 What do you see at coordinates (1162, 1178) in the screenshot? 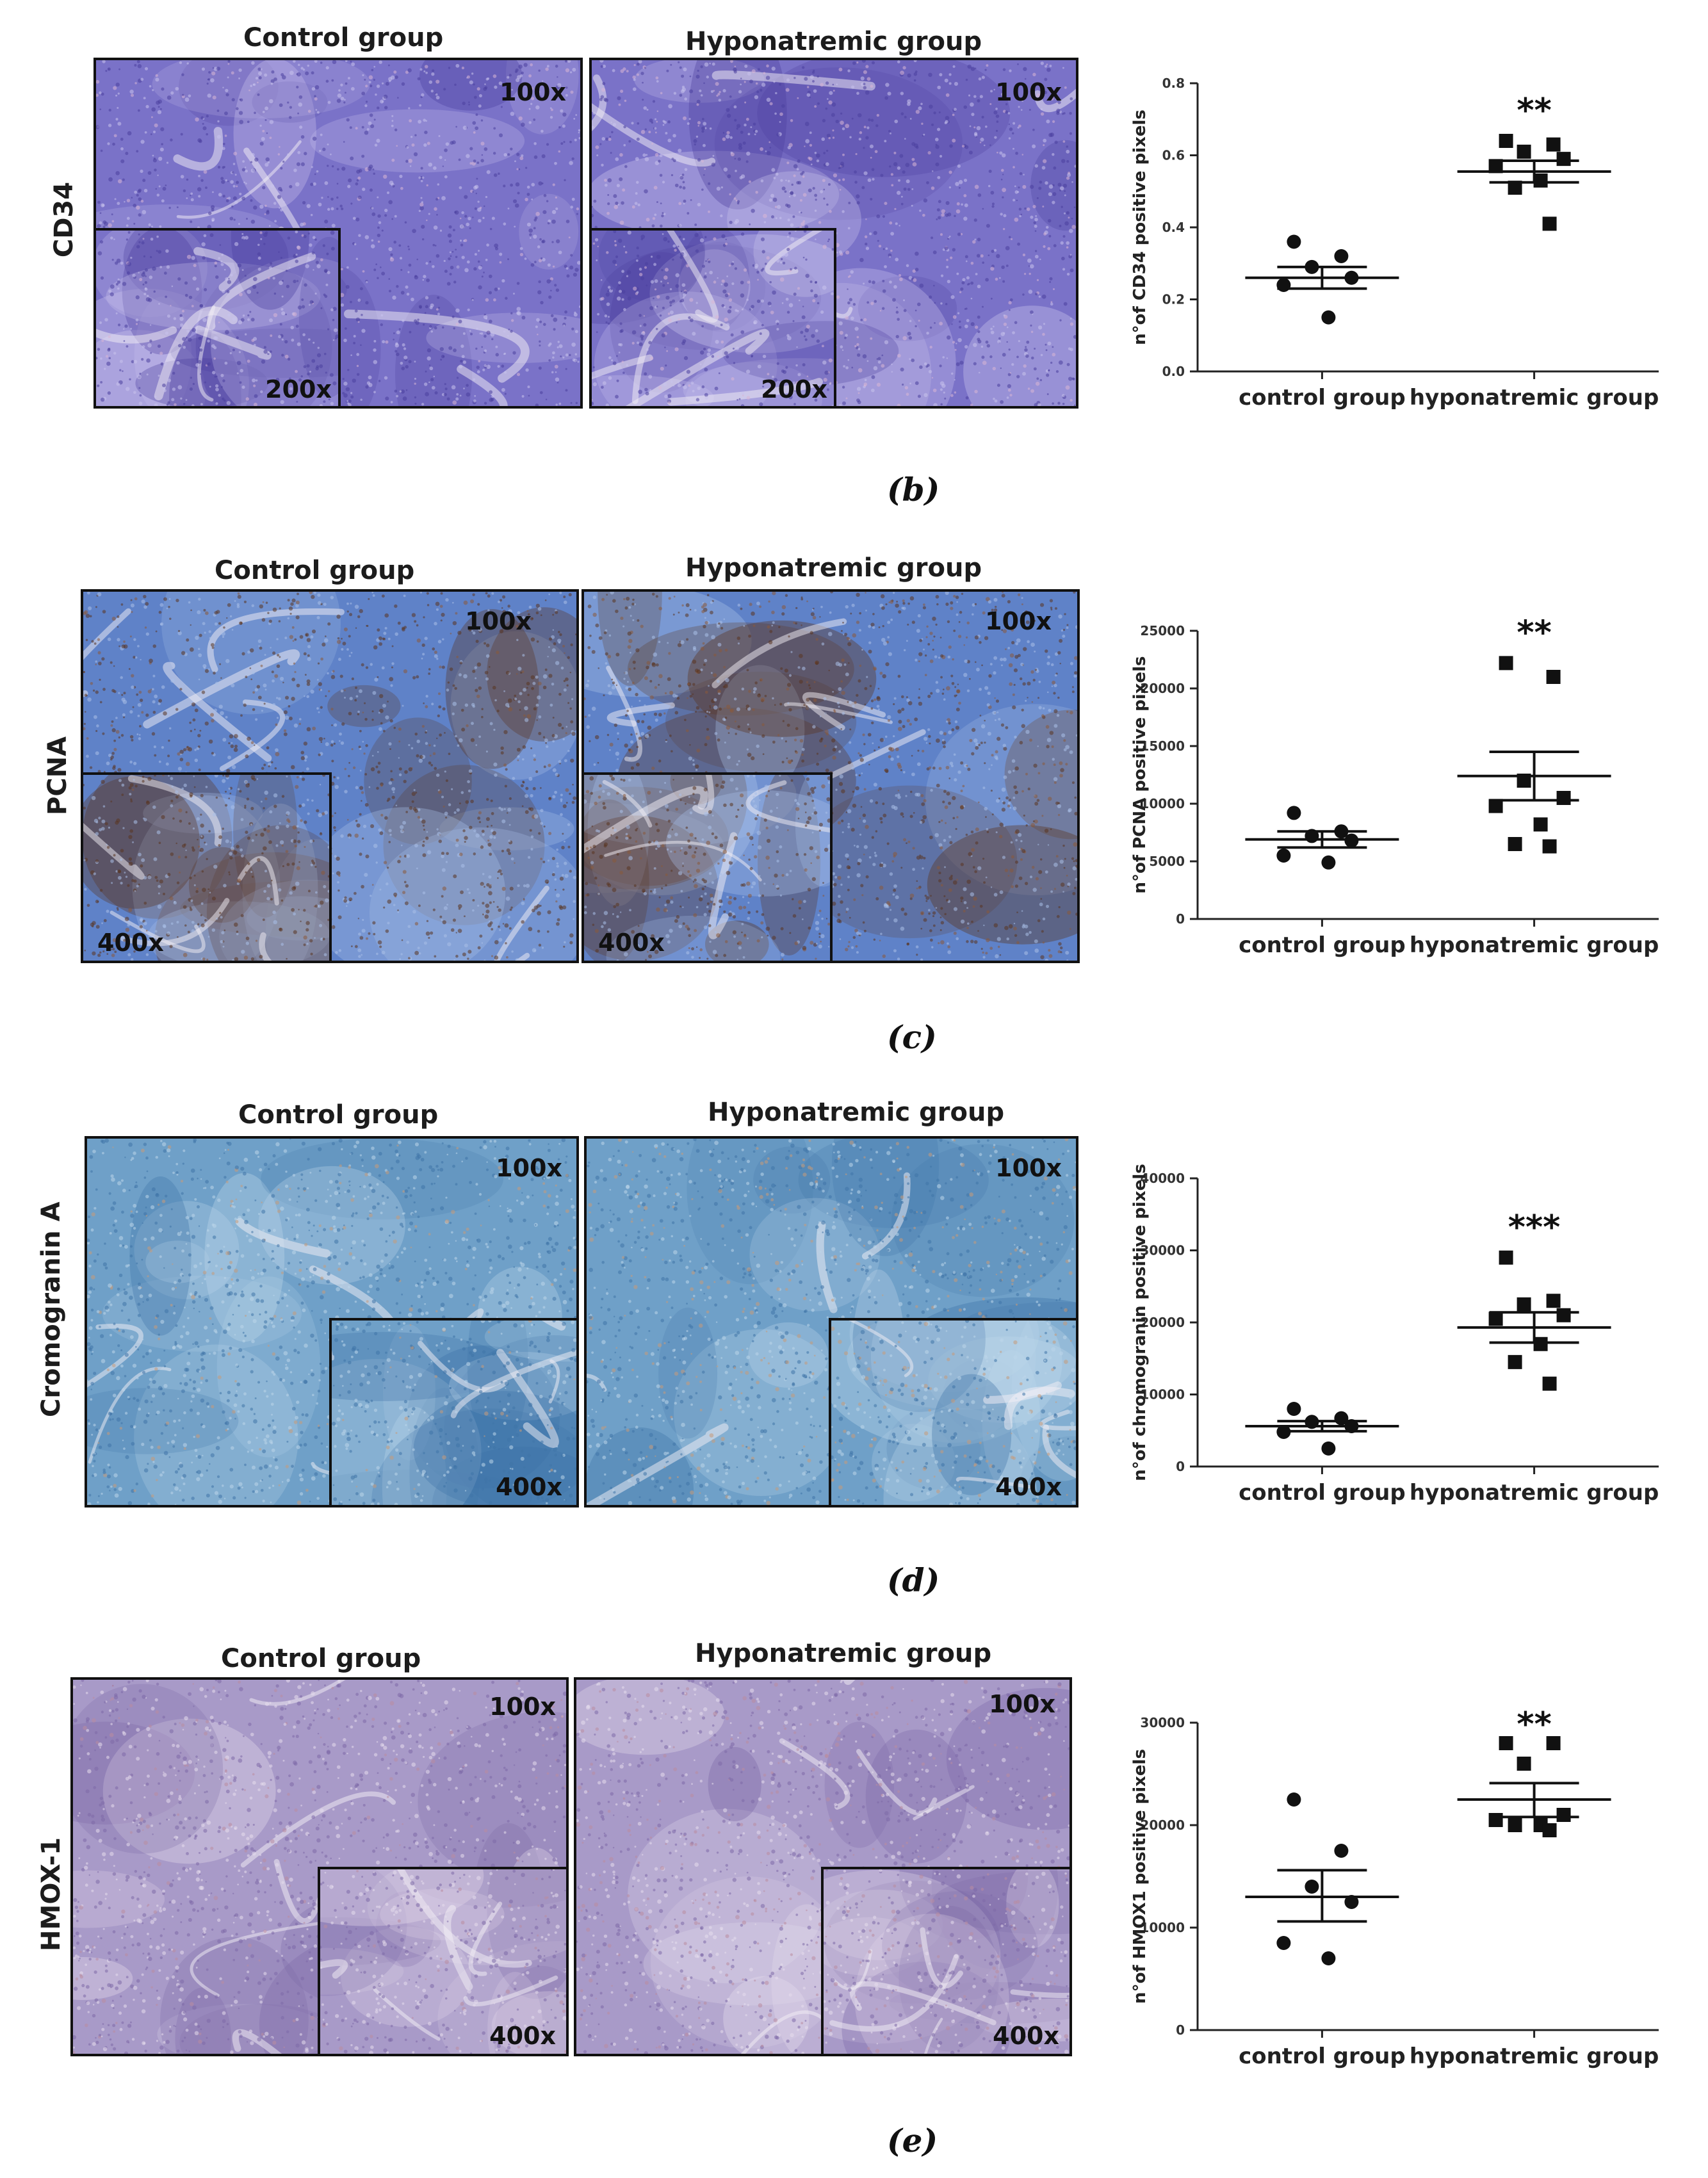
I see `y-tick-label: 40000` at bounding box center [1162, 1178].